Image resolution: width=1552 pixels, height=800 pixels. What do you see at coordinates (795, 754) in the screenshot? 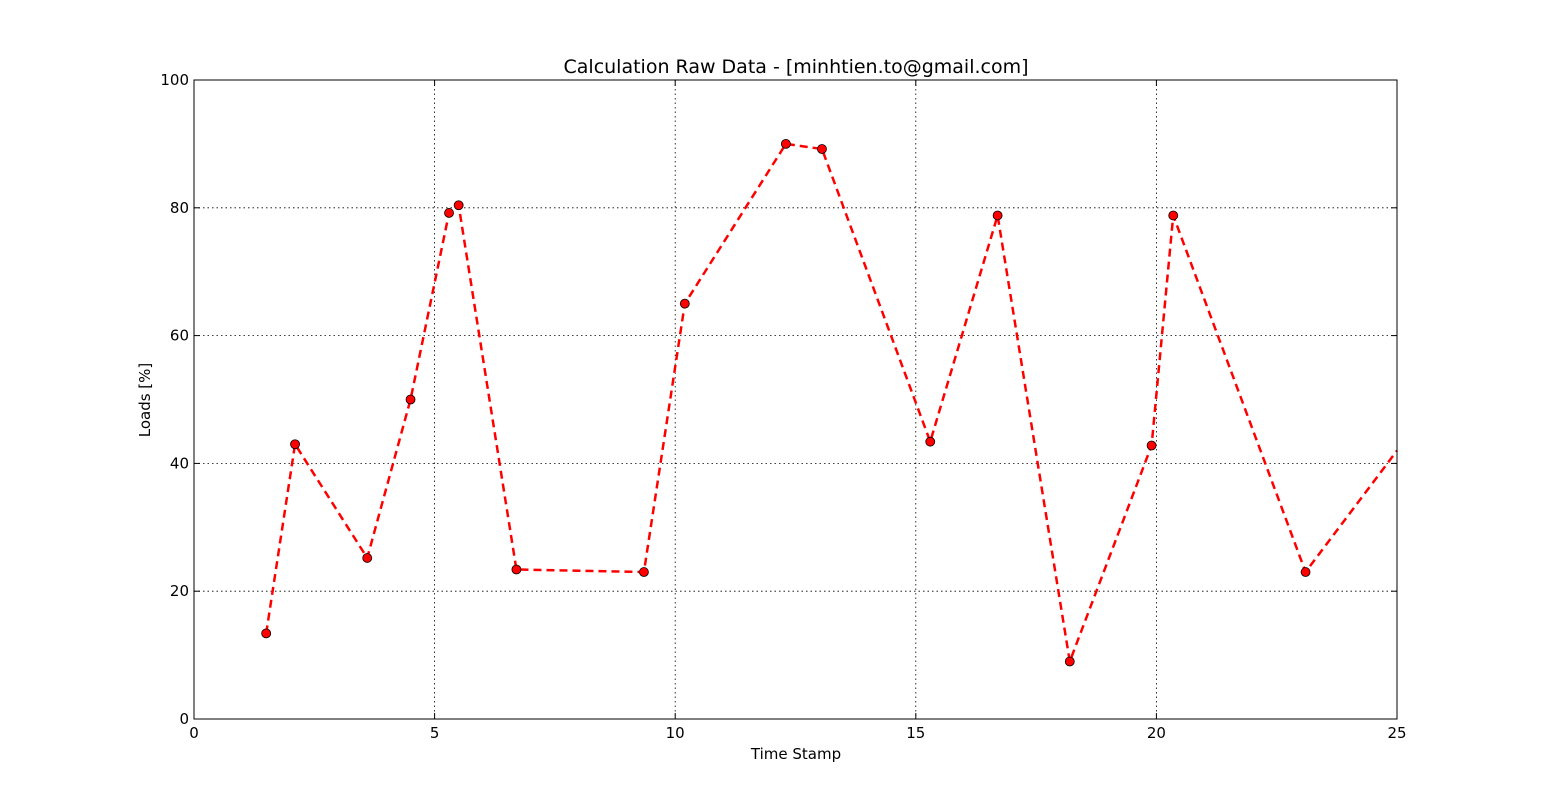
I see `x-axis-label: Time Stamp` at bounding box center [795, 754].